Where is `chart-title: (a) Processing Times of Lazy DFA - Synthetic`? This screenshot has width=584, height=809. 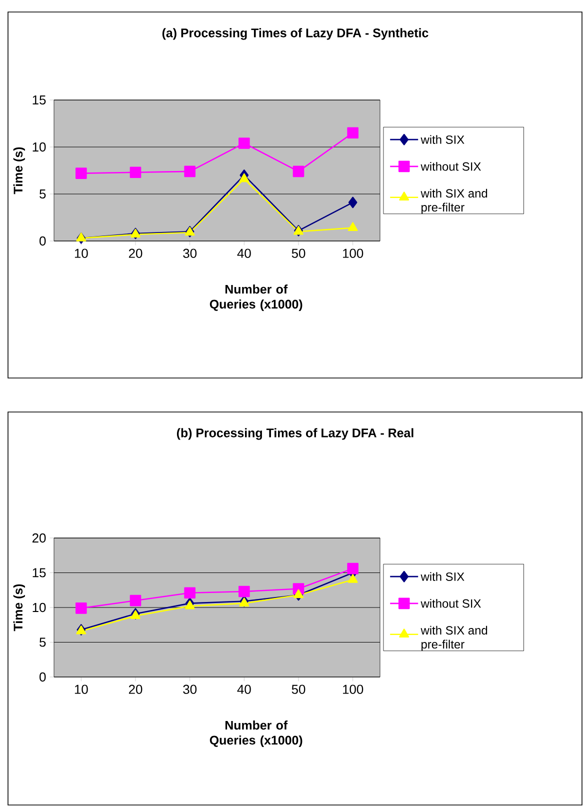
chart-title: (a) Processing Times of Lazy DFA - Synthetic is located at coordinates (295, 34).